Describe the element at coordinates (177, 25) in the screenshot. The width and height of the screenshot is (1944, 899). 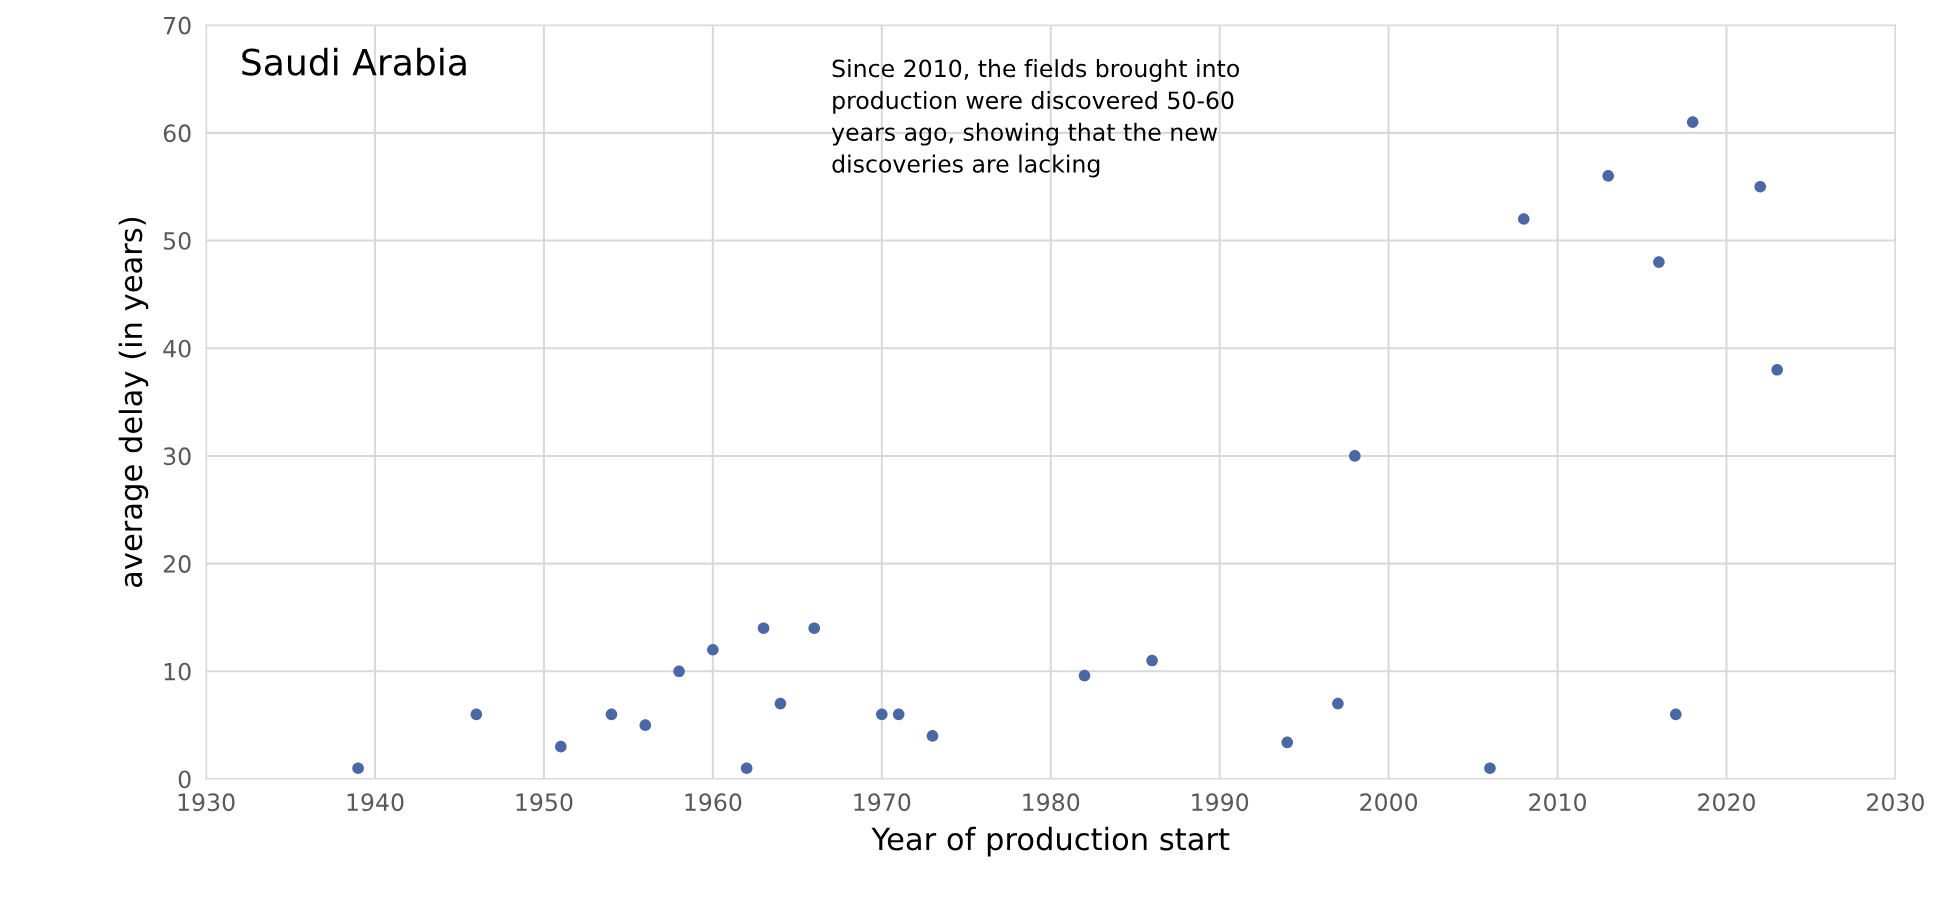
I see `y-tick-label: 70` at that location.